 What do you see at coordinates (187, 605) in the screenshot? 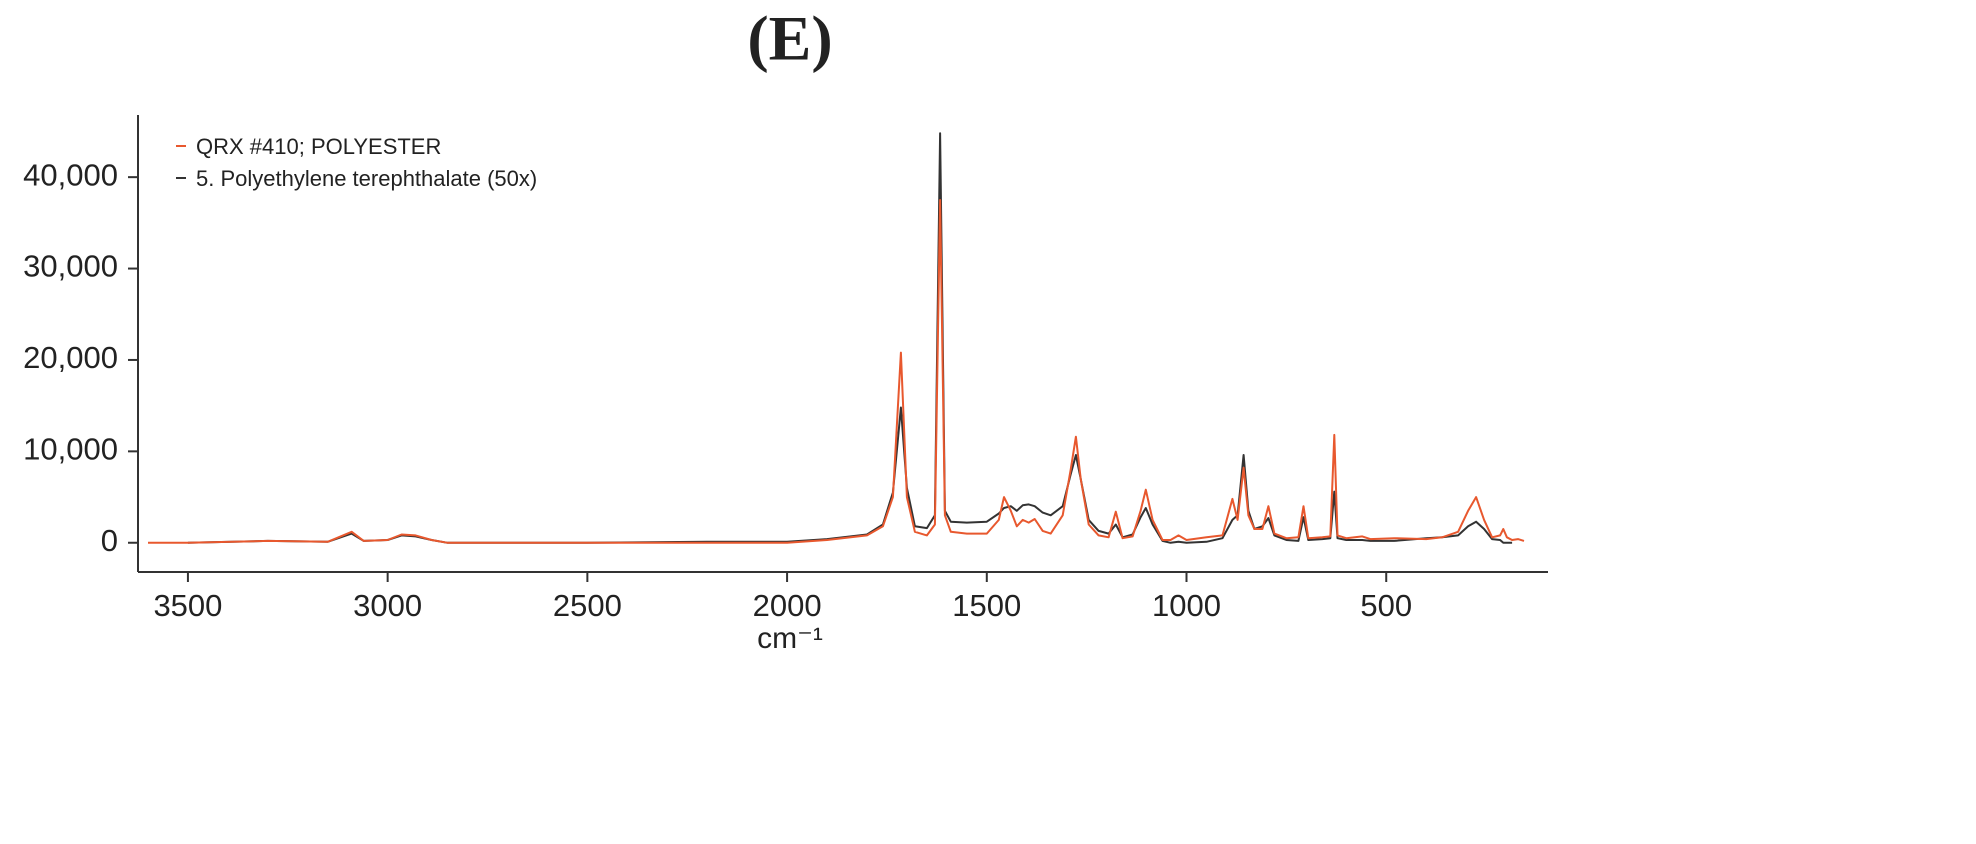
I see `x-tick-label: 3500` at bounding box center [187, 605].